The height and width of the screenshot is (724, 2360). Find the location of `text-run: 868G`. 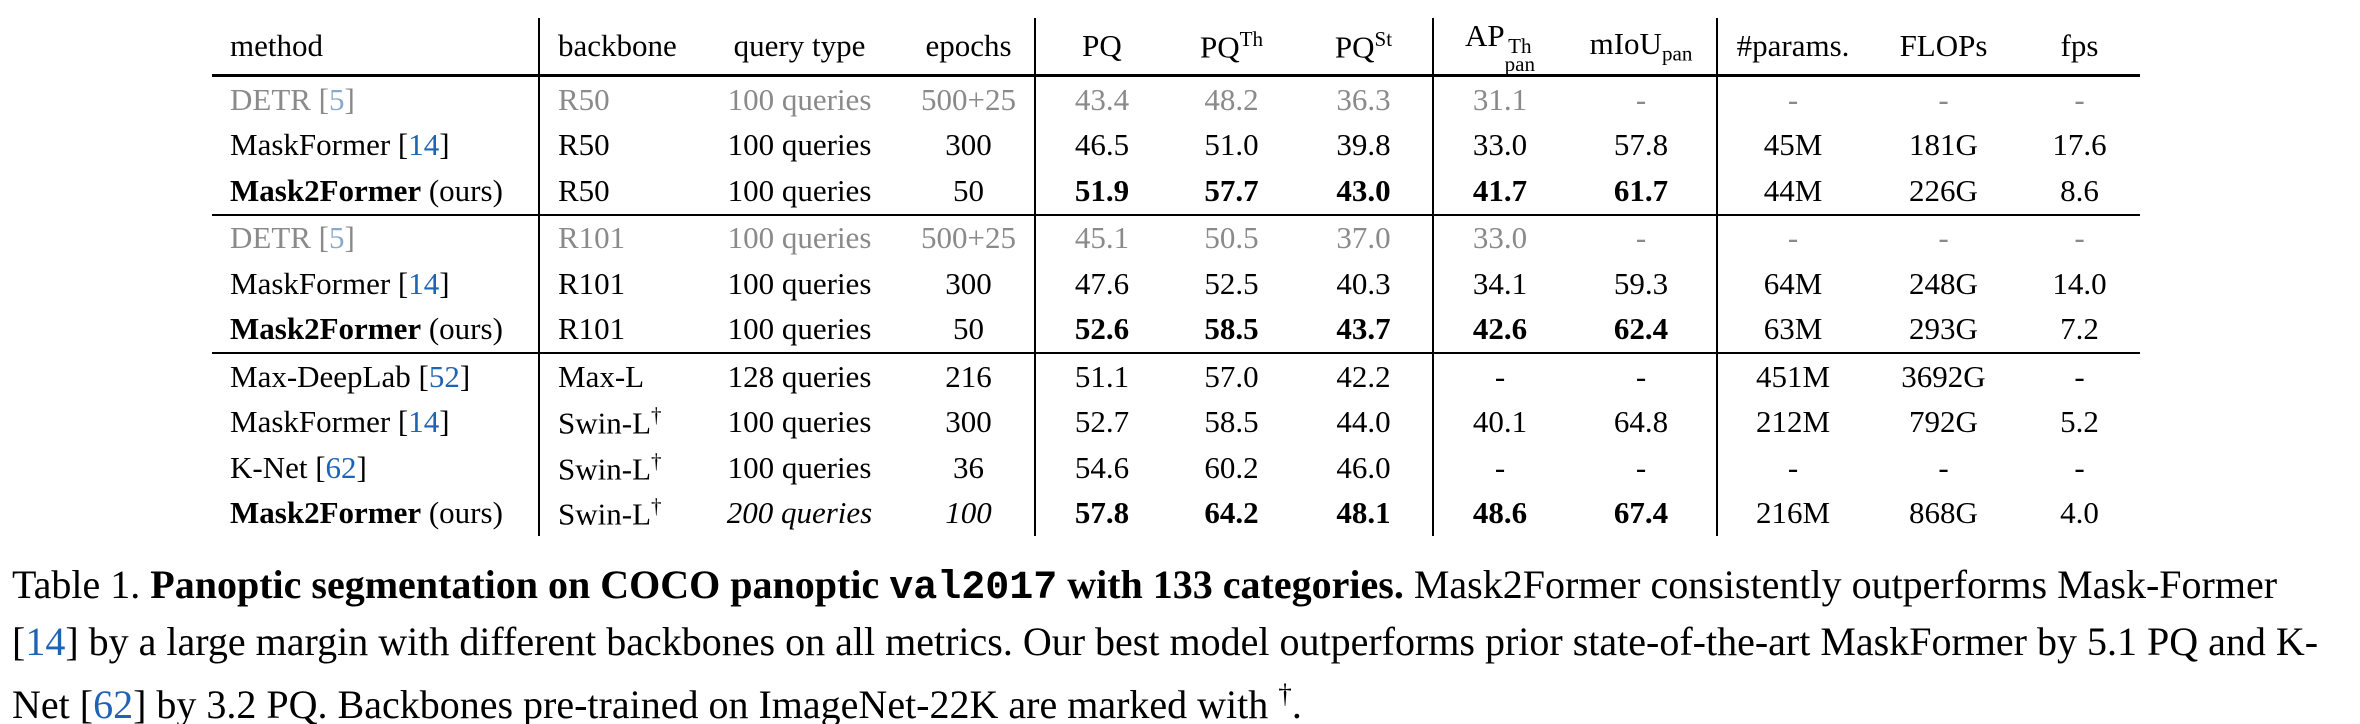

text-run: 868G is located at coordinates (1943, 513).